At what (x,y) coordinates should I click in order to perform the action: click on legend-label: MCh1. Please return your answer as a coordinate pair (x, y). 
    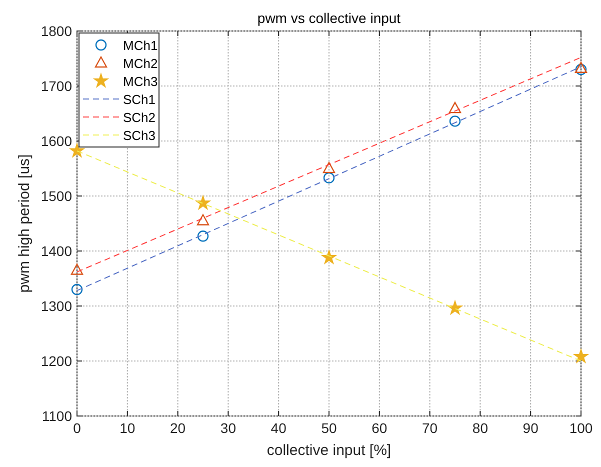
    Looking at the image, I should click on (140, 45).